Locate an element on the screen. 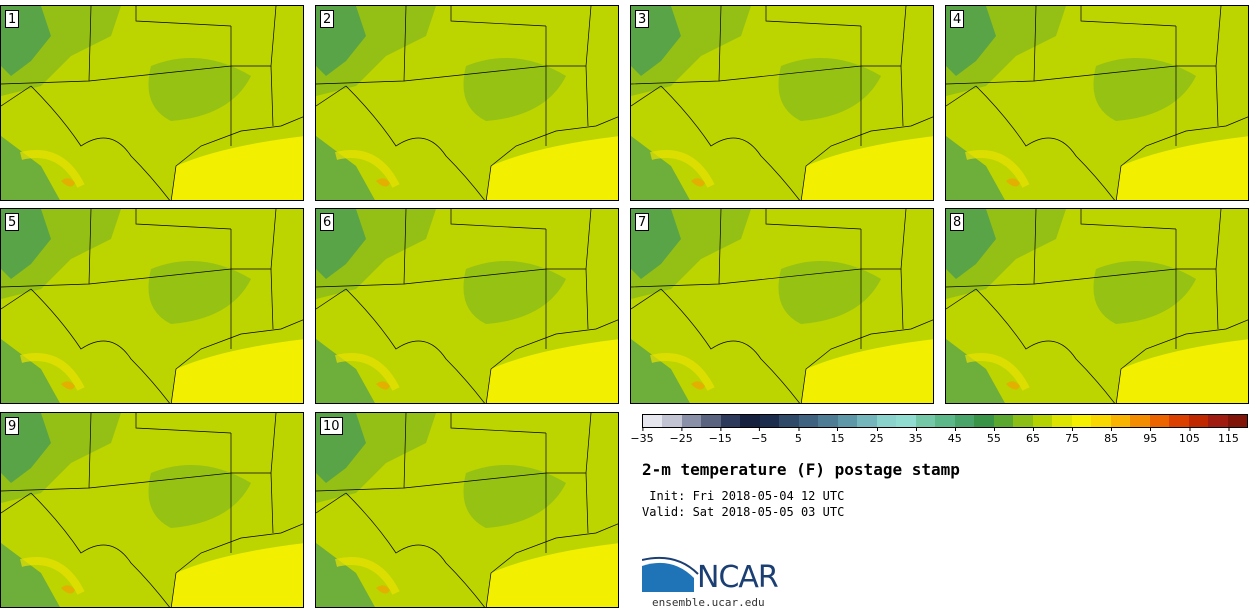 The image size is (1260, 610). ensemble-member-panel: 1 is located at coordinates (152, 103).